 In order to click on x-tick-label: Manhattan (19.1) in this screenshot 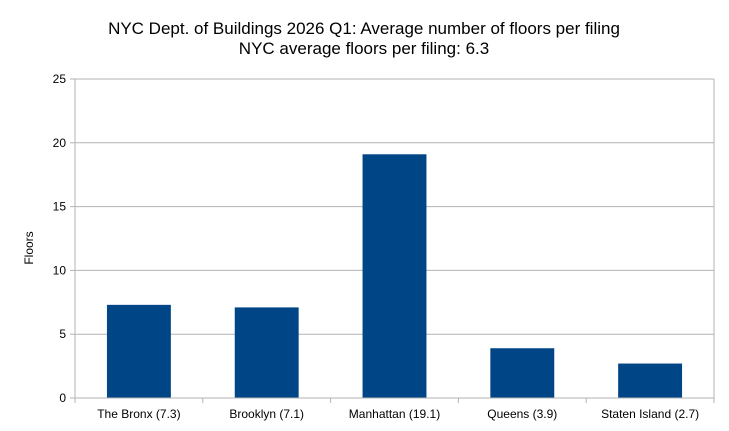, I will do `click(394, 414)`.